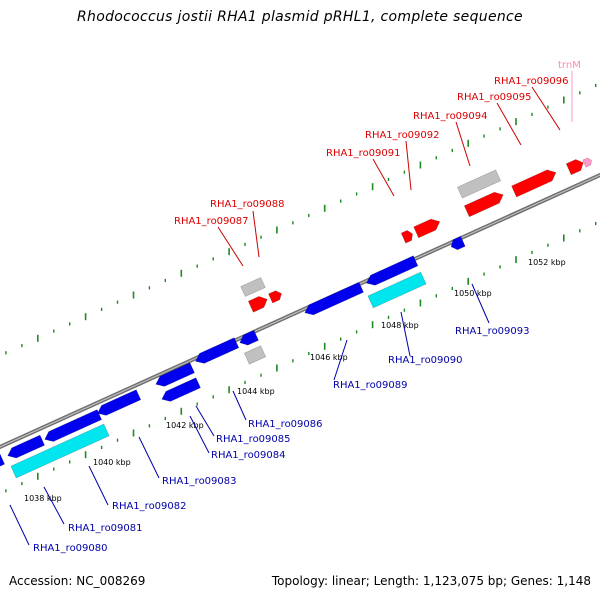  Describe the element at coordinates (458, 243) in the screenshot. I see `gene-ro09093` at that location.